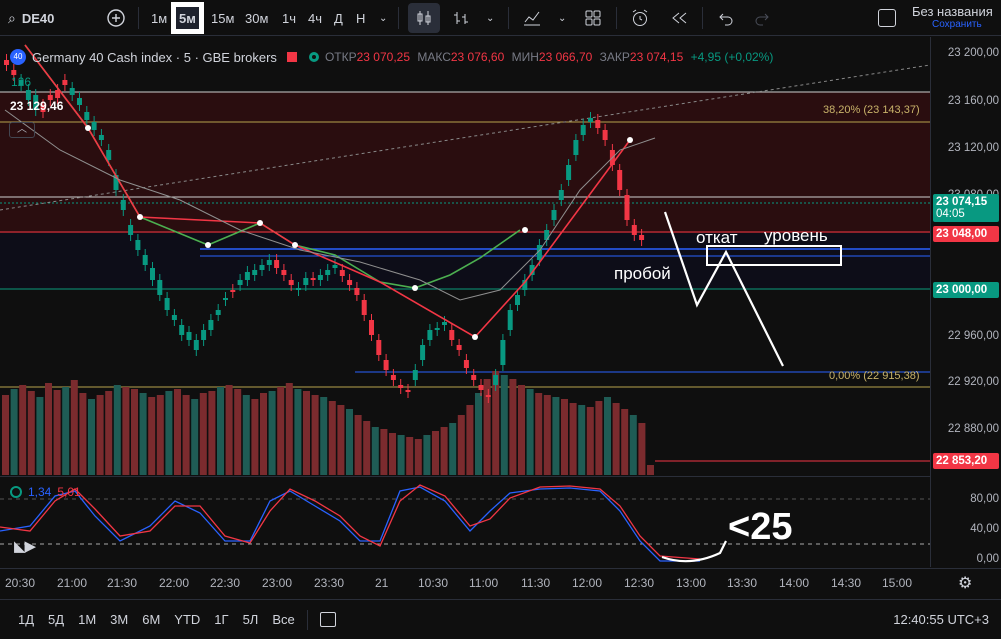 The image size is (1001, 639). What do you see at coordinates (222, 18) in the screenshot?
I see `timeframe-15m: 15м` at bounding box center [222, 18].